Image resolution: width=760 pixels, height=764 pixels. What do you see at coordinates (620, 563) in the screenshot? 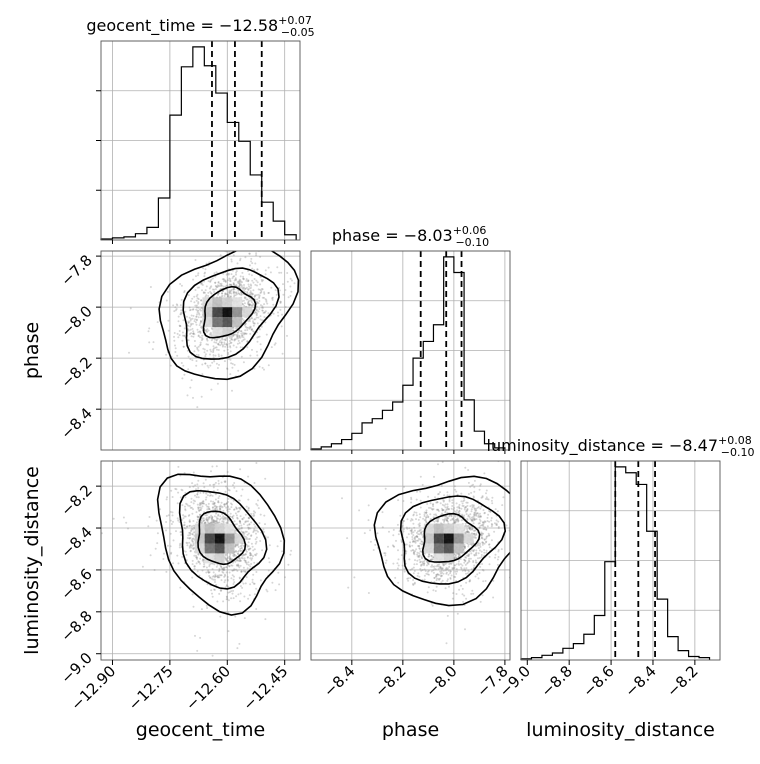
I see `hist-luminosity-distance-bar` at bounding box center [620, 563].